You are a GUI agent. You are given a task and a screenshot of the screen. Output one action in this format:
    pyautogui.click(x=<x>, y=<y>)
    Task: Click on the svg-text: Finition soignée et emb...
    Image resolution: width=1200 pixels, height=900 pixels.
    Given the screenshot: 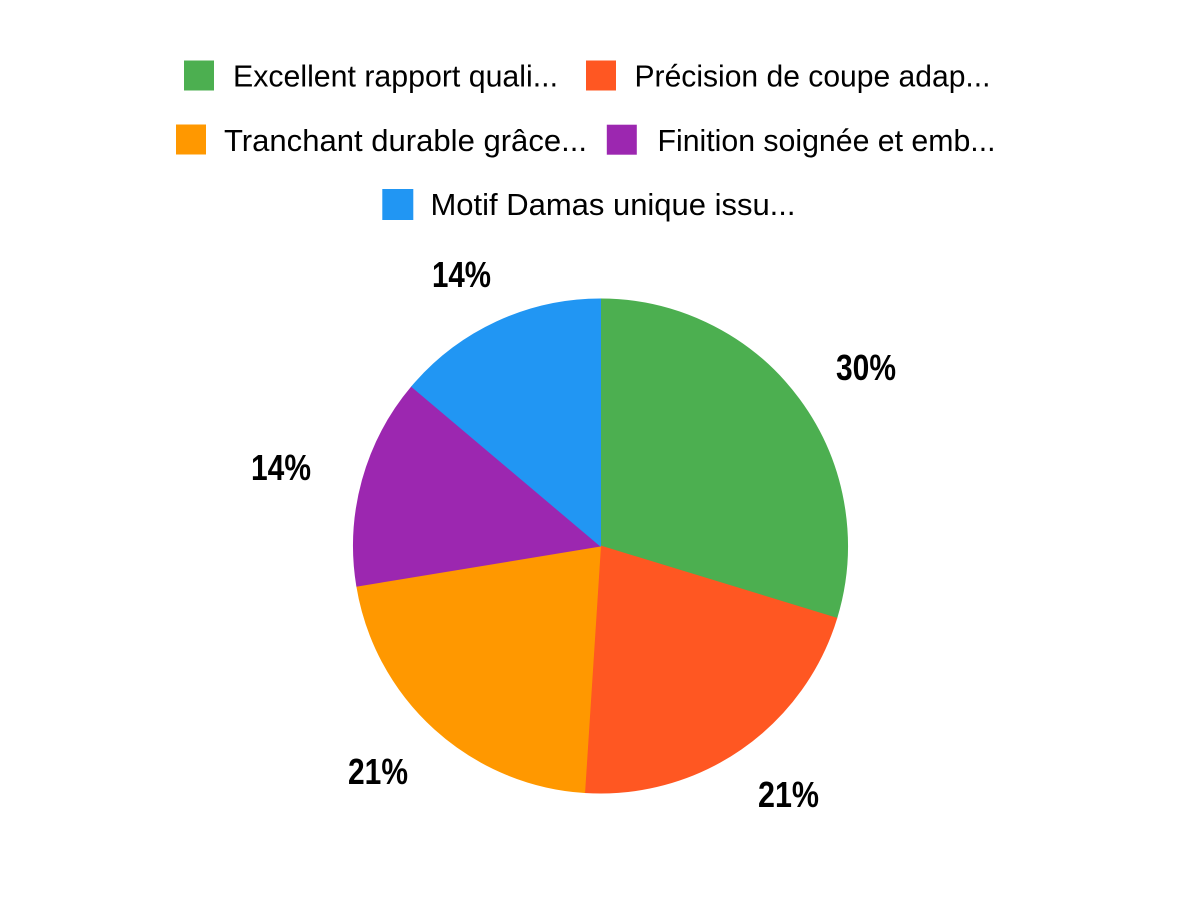 What is the action you would take?
    pyautogui.click(x=827, y=140)
    